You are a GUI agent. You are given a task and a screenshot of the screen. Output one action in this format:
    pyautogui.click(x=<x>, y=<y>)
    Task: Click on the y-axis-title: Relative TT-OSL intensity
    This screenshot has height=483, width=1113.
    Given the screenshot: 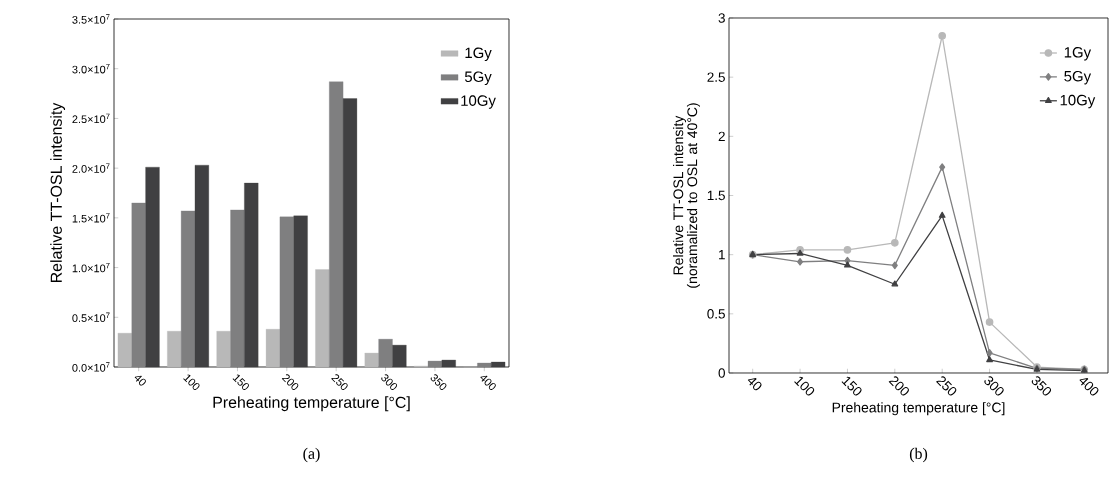 What is the action you would take?
    pyautogui.click(x=58, y=192)
    